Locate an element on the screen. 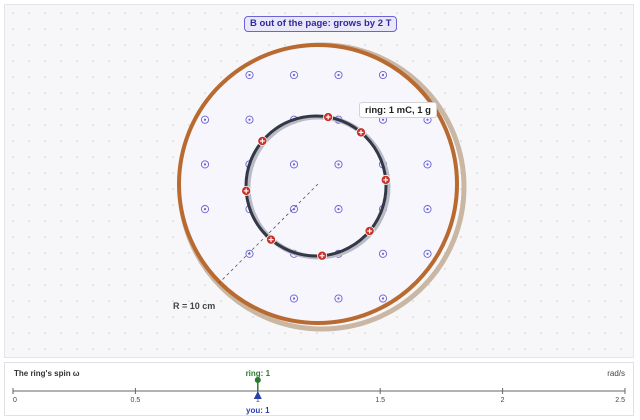  radius-line is located at coordinates (268, 233).